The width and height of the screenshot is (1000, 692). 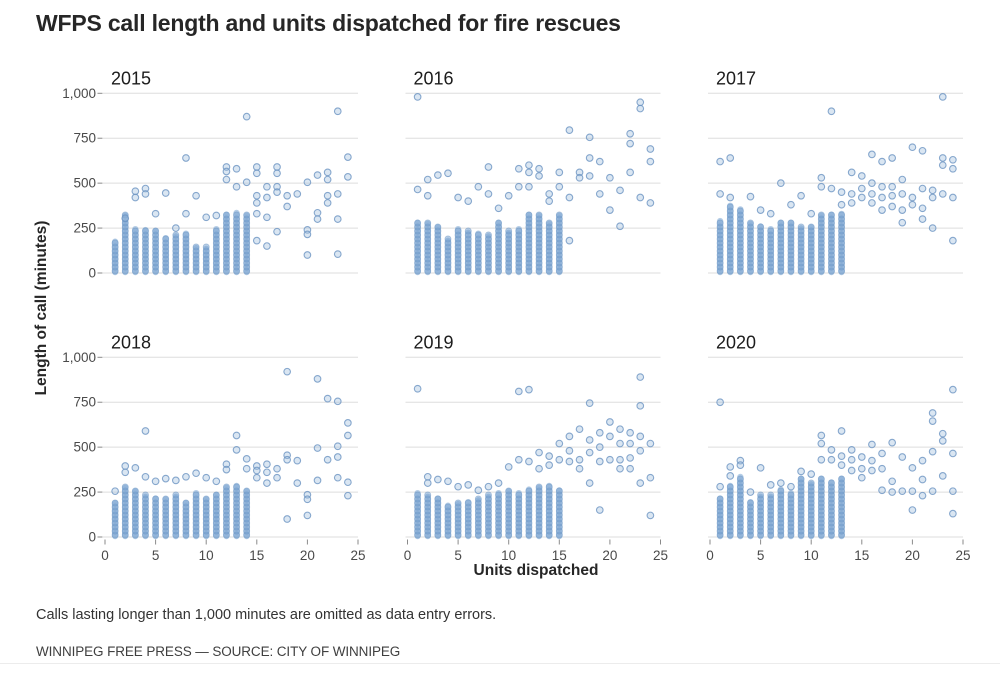 What do you see at coordinates (835, 172) in the screenshot?
I see `panel-2017: 2017` at bounding box center [835, 172].